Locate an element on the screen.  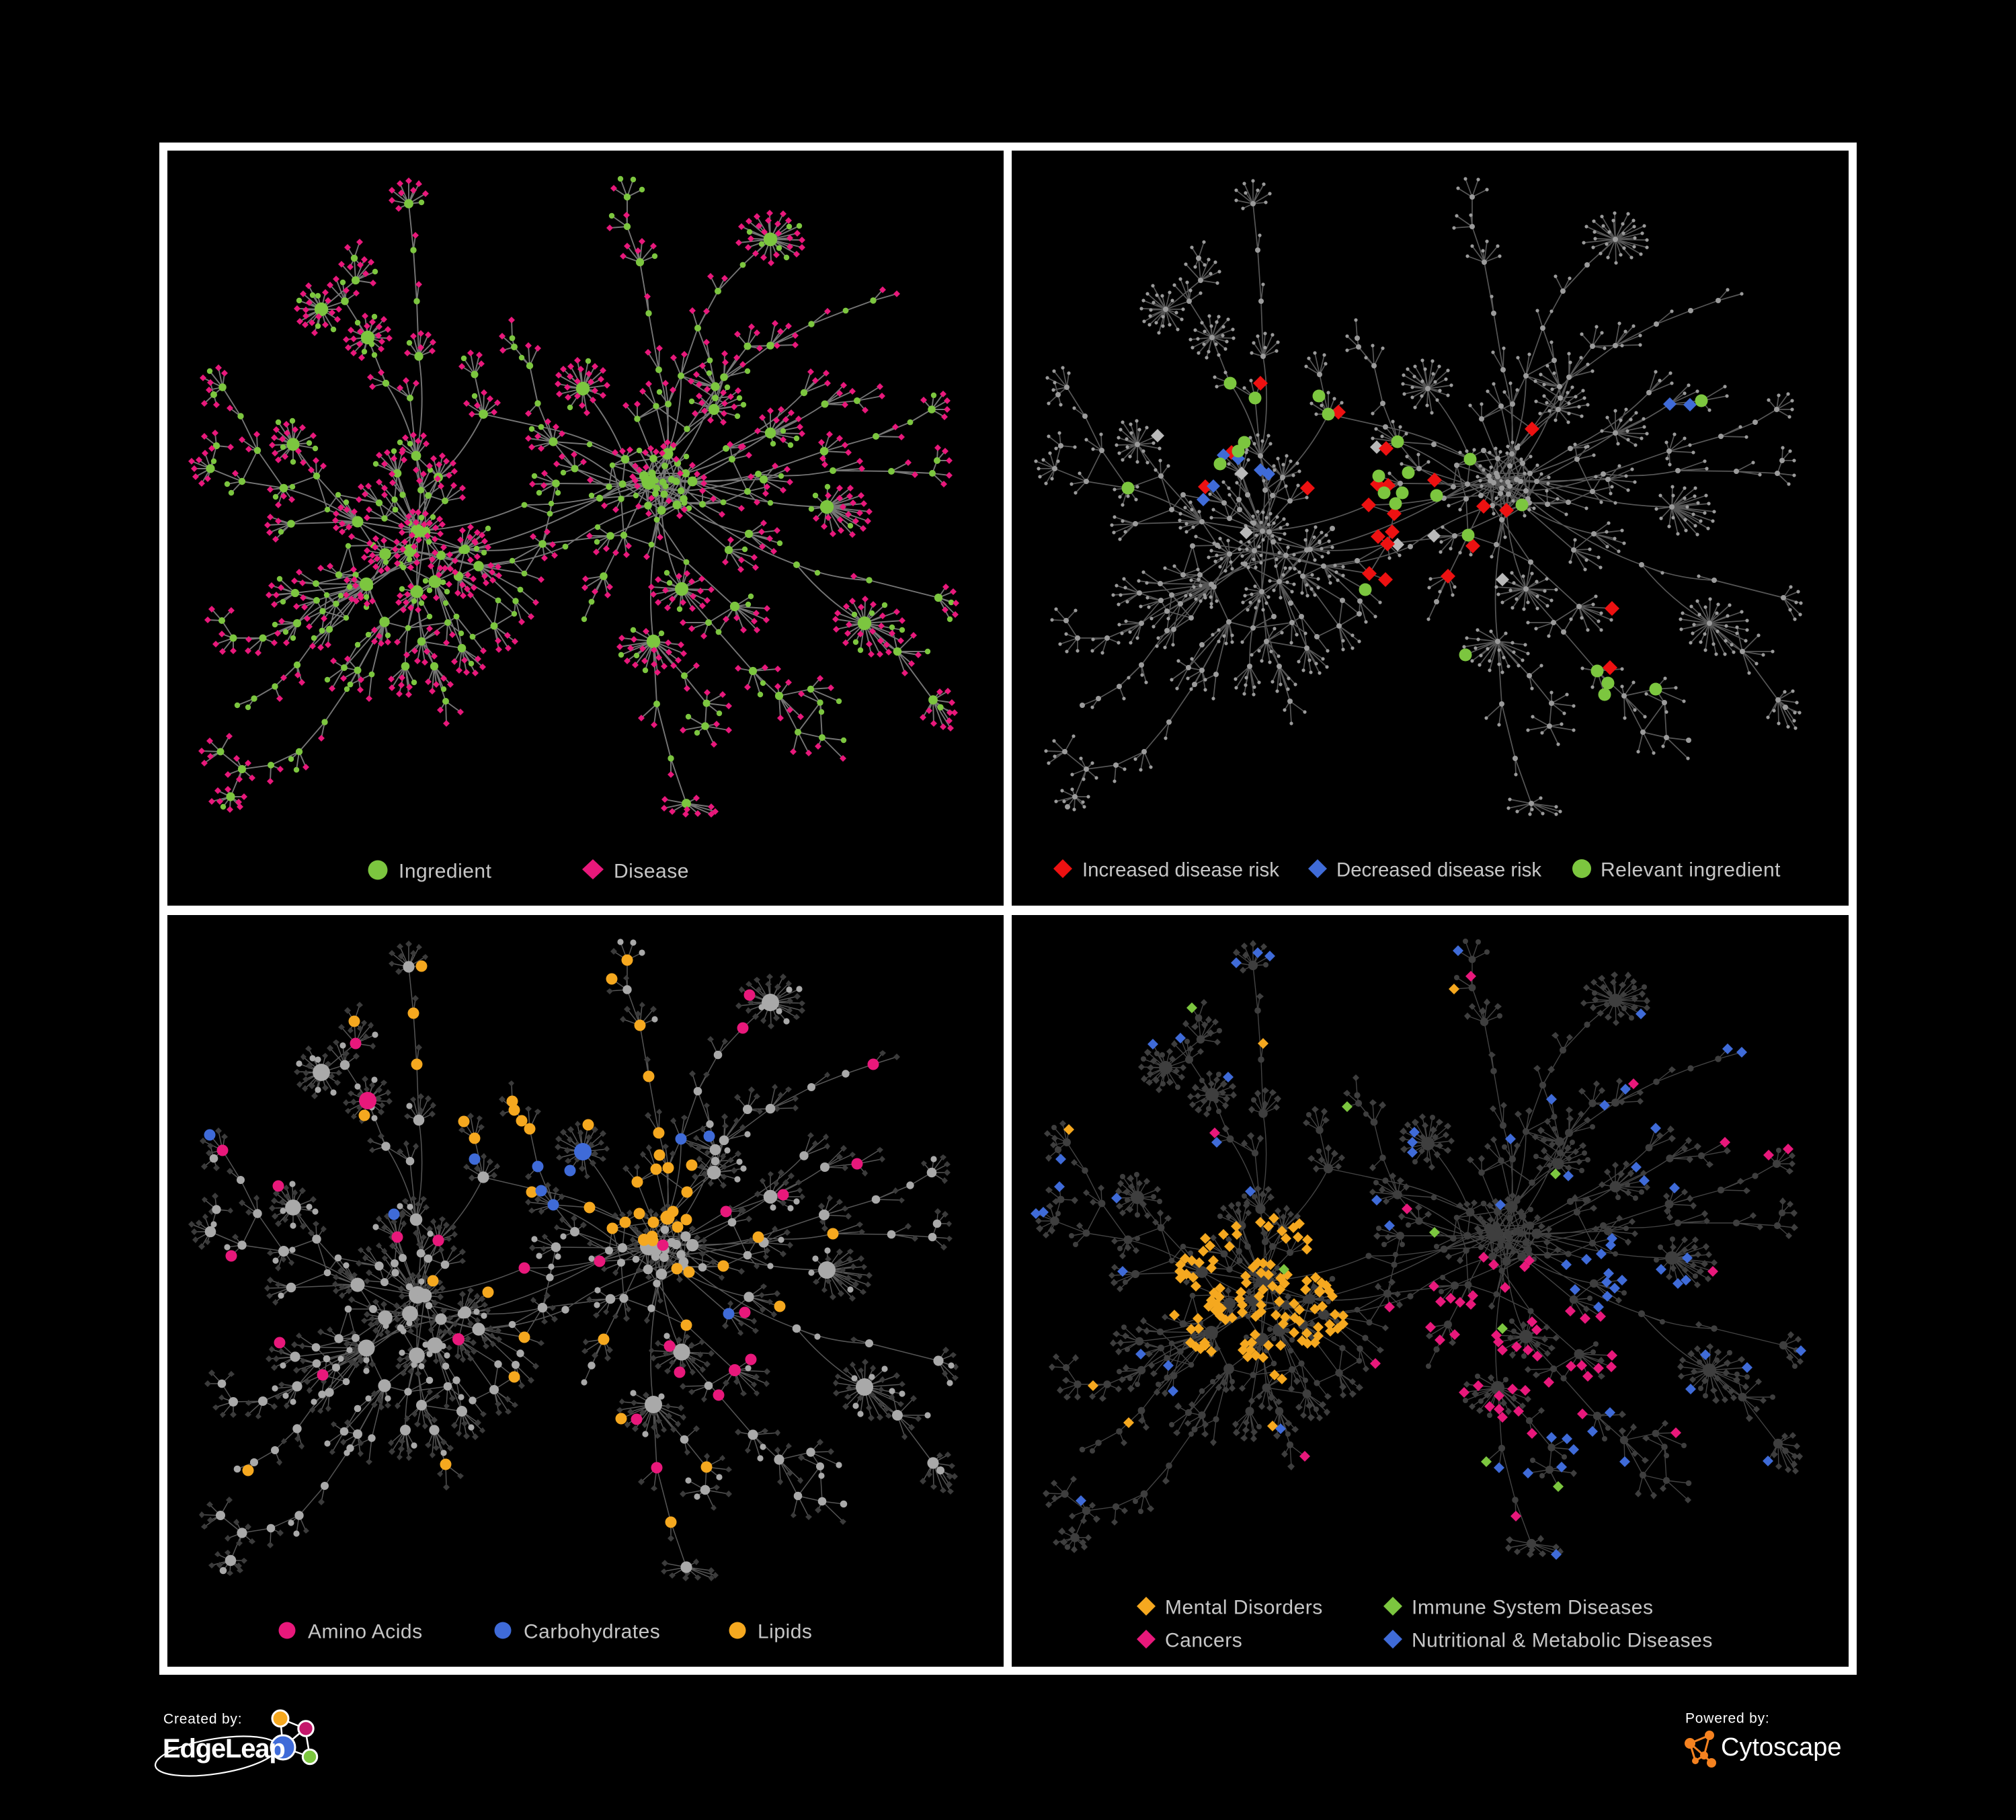
svg-text: Increased disease risk is located at coordinates (1181, 870).